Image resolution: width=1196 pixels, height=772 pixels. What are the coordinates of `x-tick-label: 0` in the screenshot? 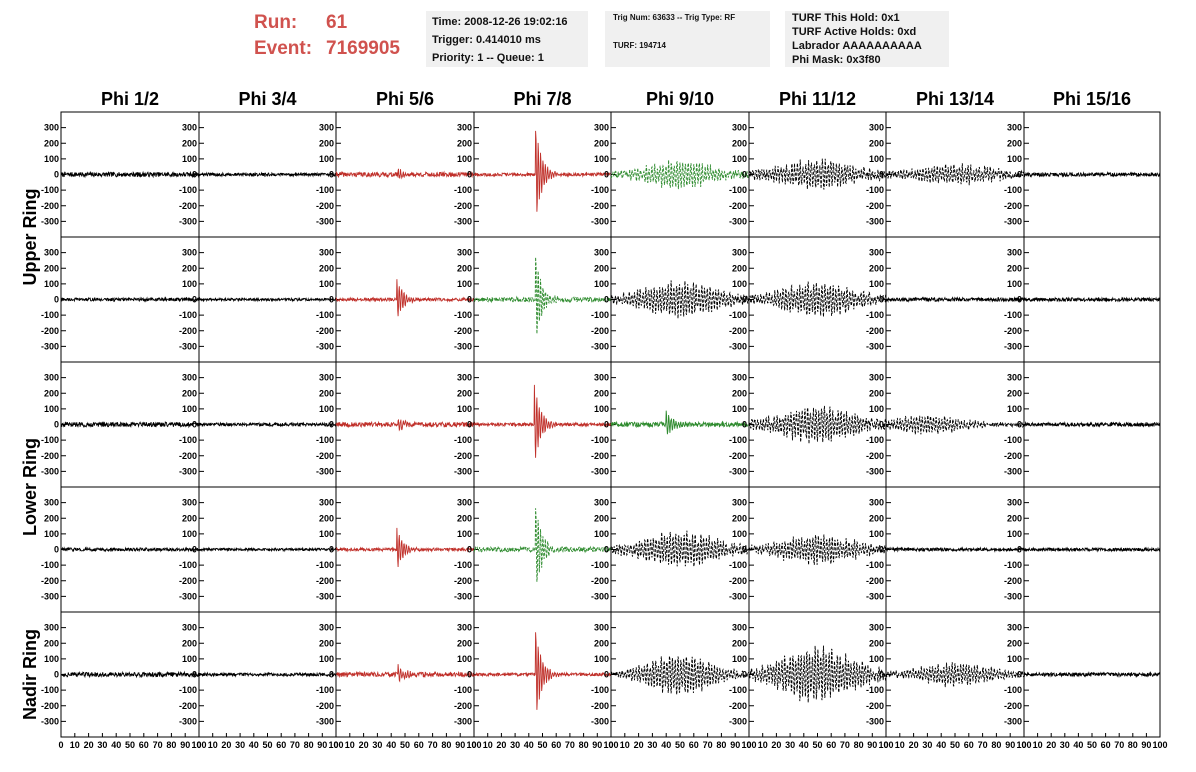 It's located at (60, 745).